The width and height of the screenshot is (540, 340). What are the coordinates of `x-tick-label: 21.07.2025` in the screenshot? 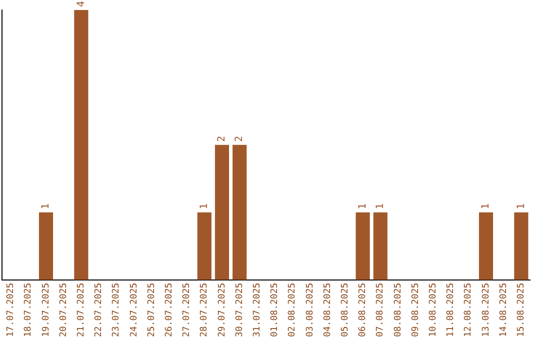 It's located at (81, 310).